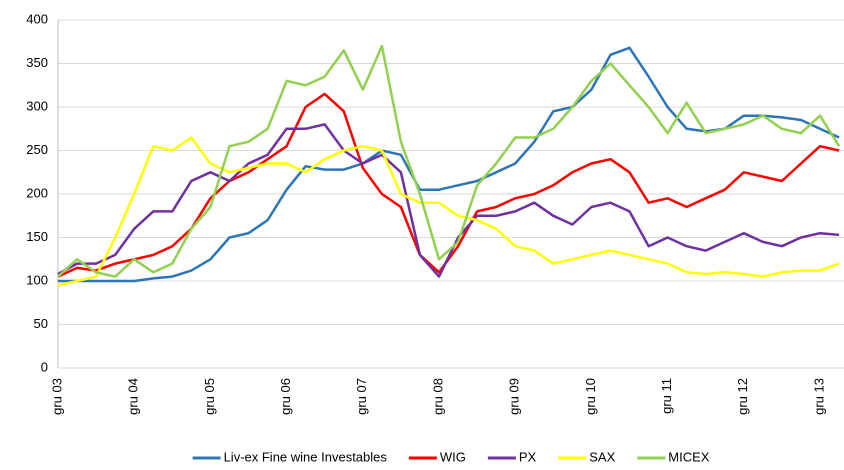 The width and height of the screenshot is (844, 470). What do you see at coordinates (528, 456) in the screenshot?
I see `legend-label: PX` at bounding box center [528, 456].